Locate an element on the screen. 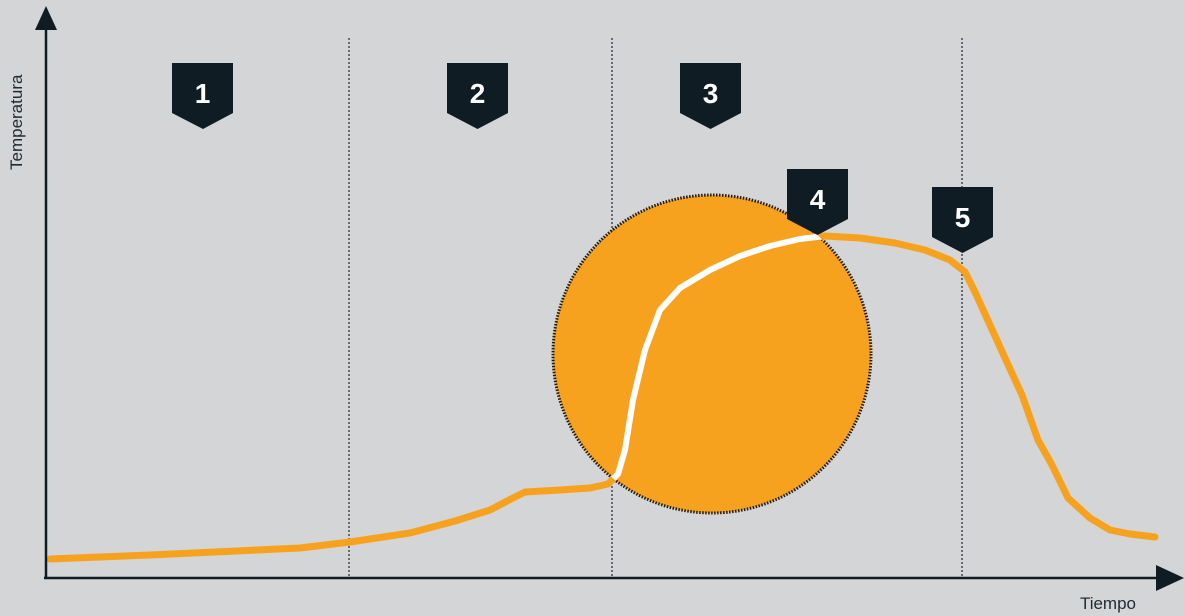 Image resolution: width=1185 pixels, height=616 pixels. highlight-circle is located at coordinates (712, 354).